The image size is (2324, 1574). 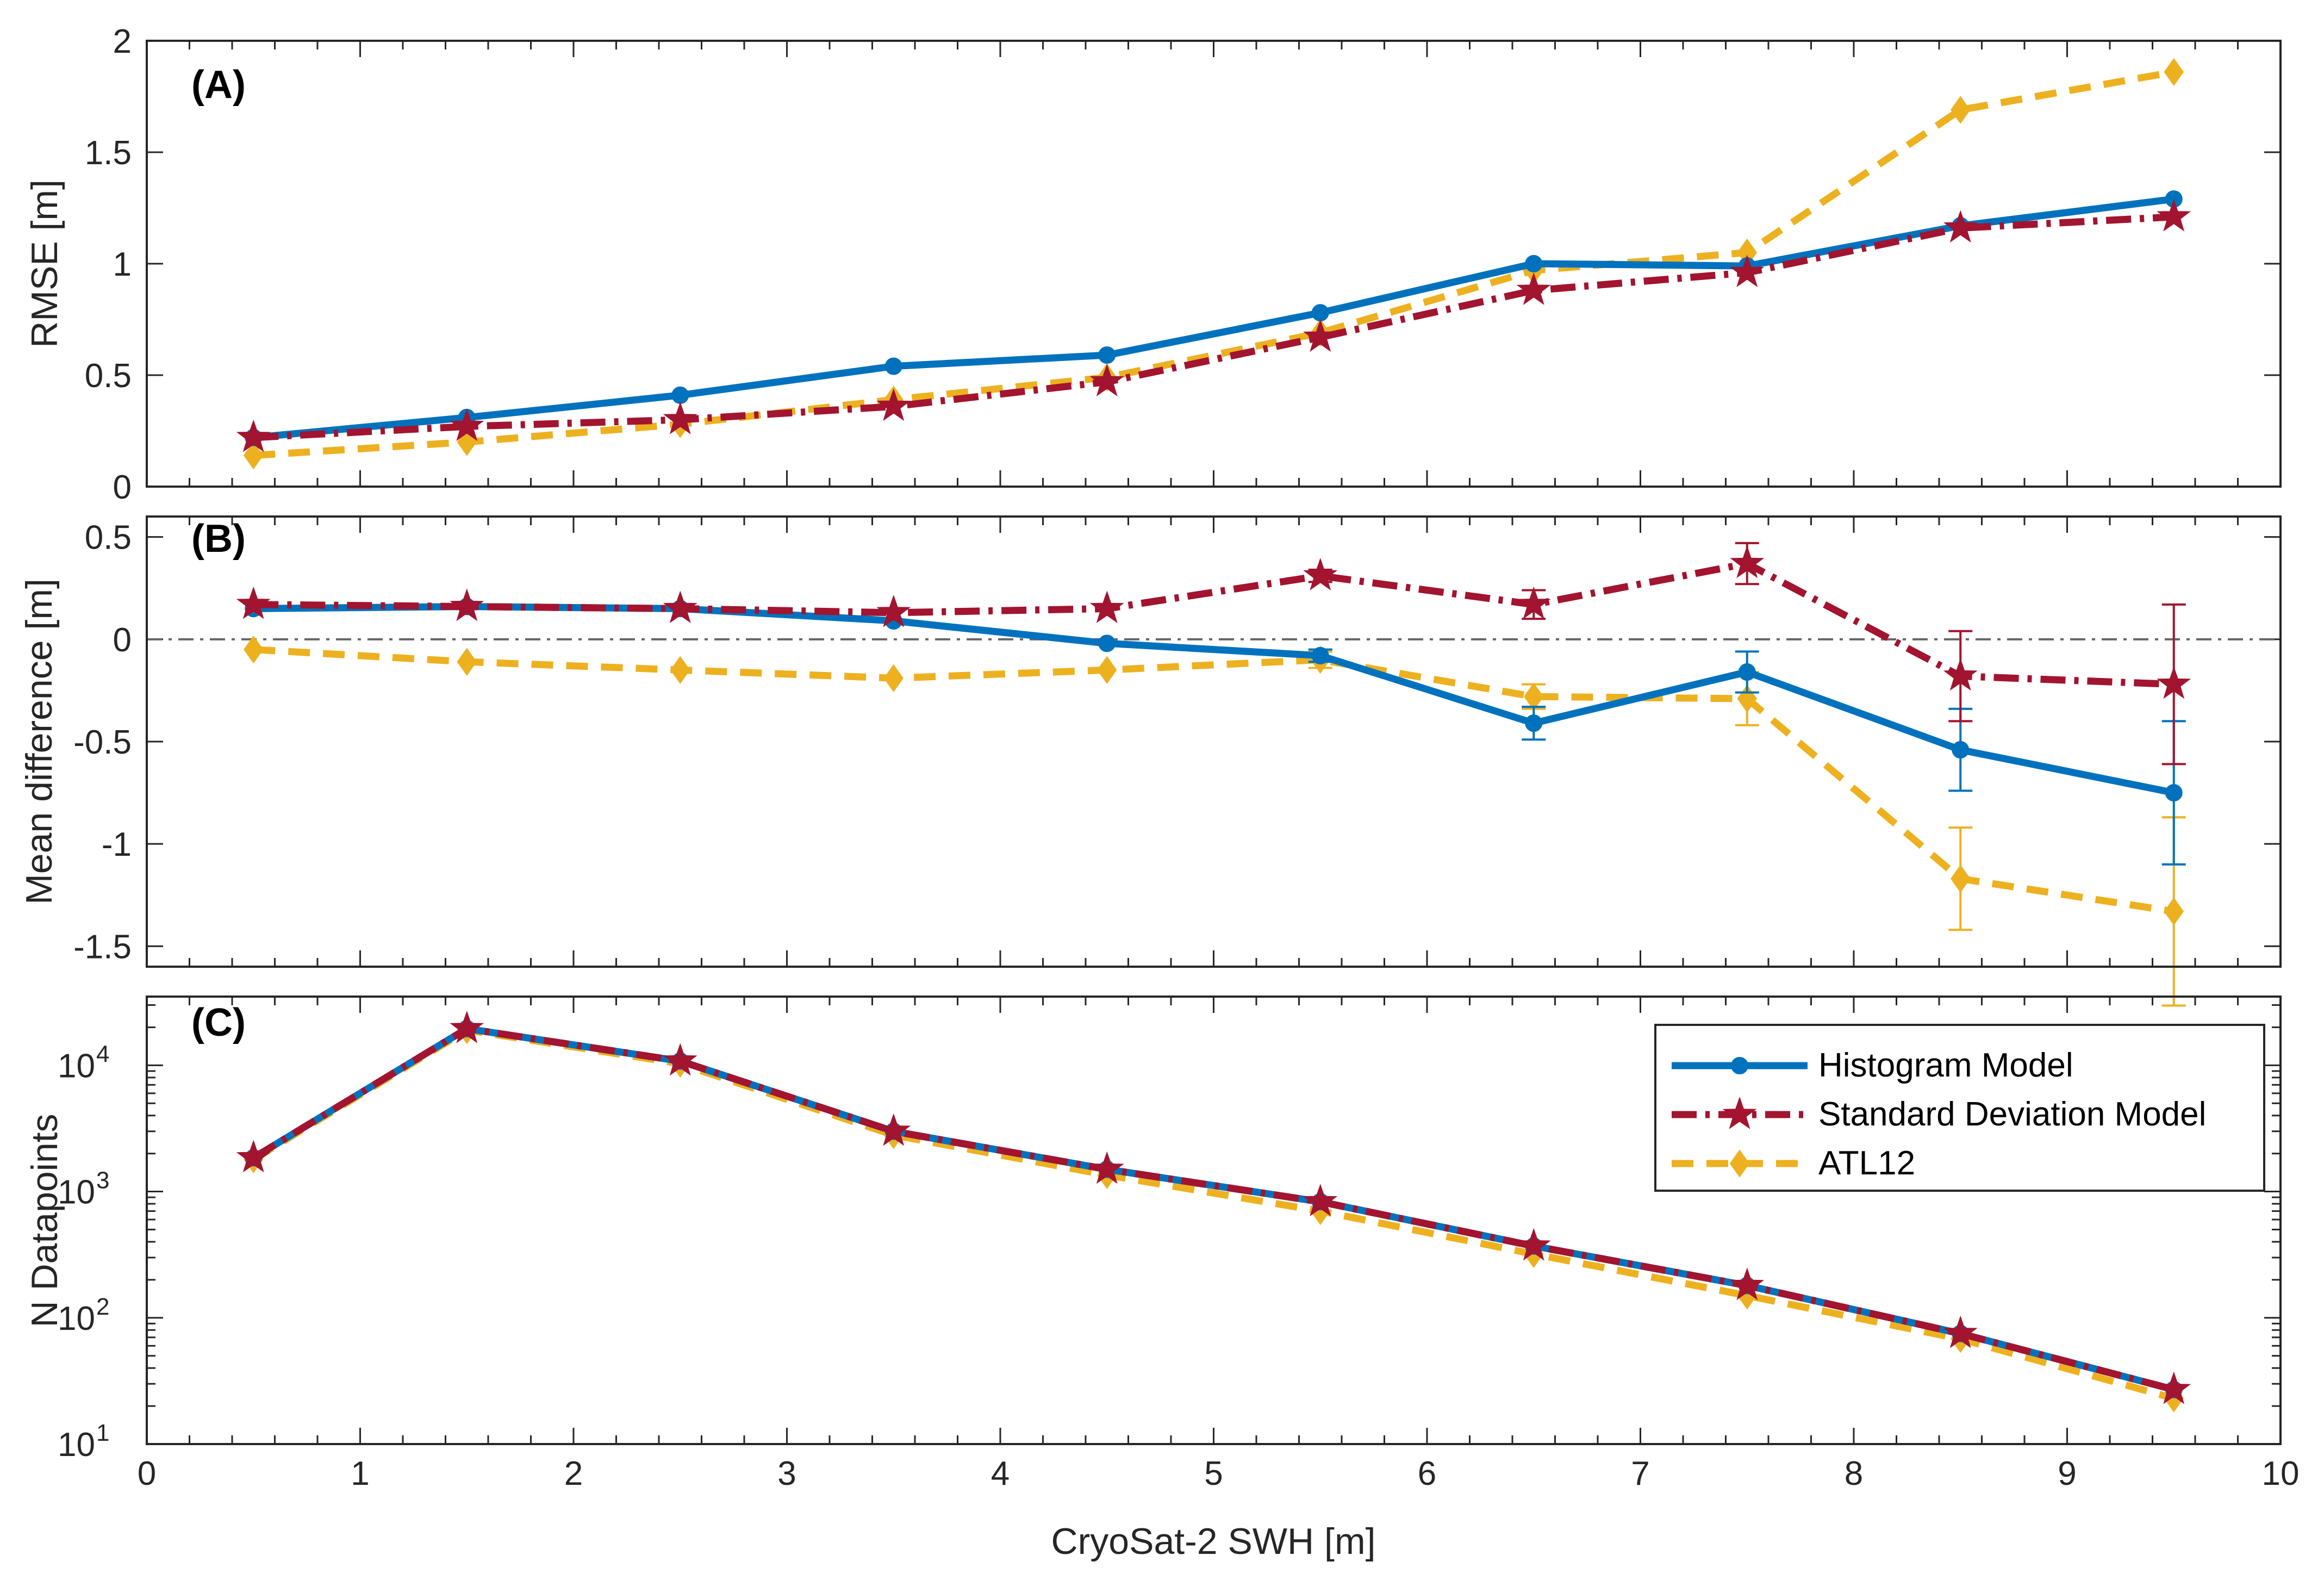 I want to click on y-tick-label: -1, so click(x=117, y=845).